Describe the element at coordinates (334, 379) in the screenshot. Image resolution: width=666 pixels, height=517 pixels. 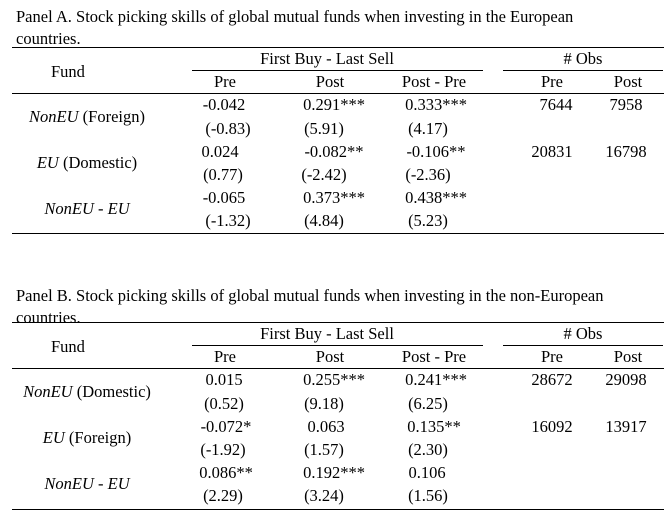
I see `cell-post: 0.255***` at that location.